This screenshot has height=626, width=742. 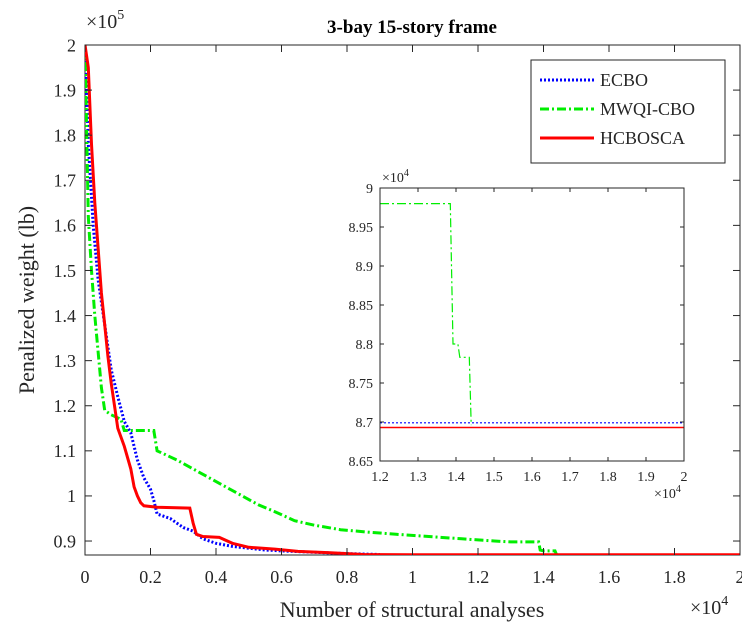 I want to click on x-tick-label: 1.4, so click(x=543, y=577).